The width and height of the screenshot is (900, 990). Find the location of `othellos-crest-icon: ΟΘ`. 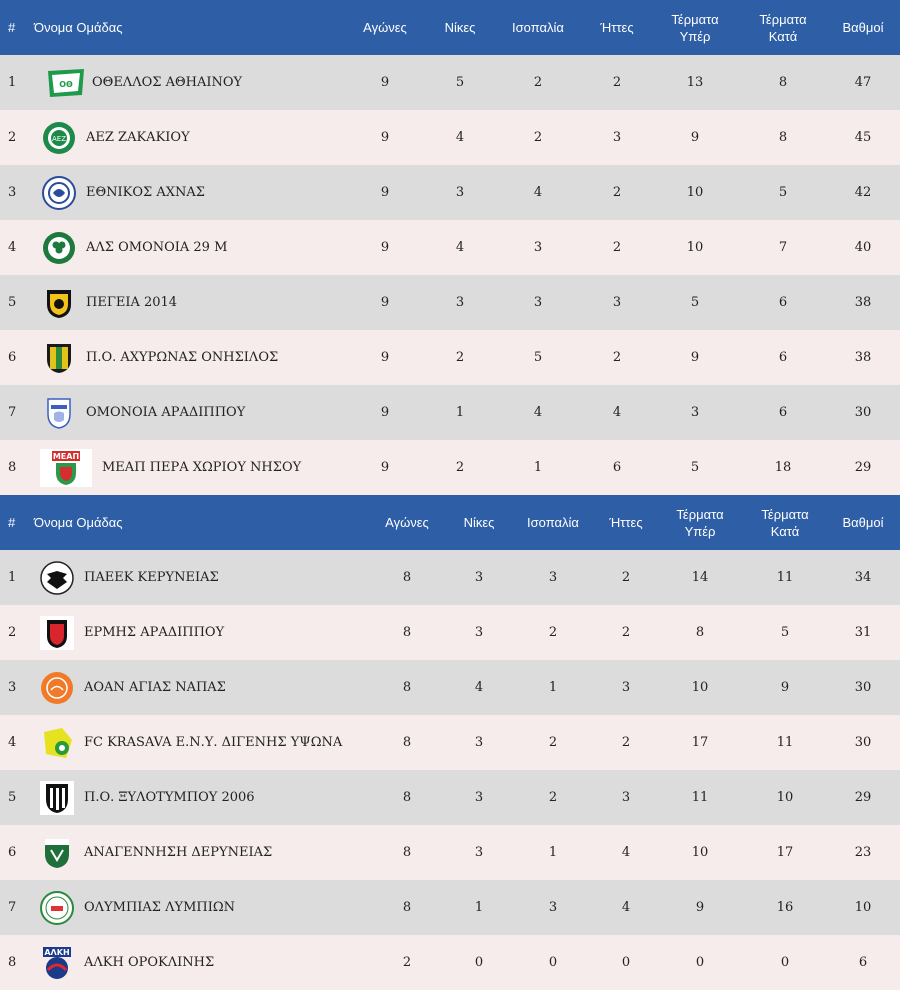

othellos-crest-icon: ΟΘ is located at coordinates (62, 83).